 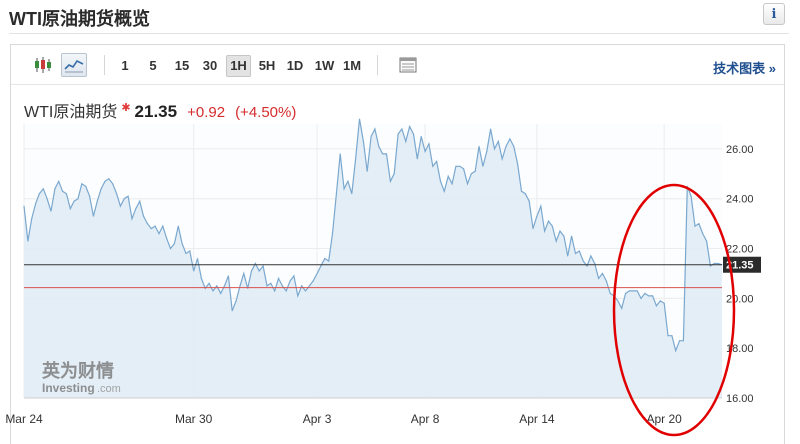 What do you see at coordinates (266, 112) in the screenshot?
I see `price-change-percent: (+4.50%)` at bounding box center [266, 112].